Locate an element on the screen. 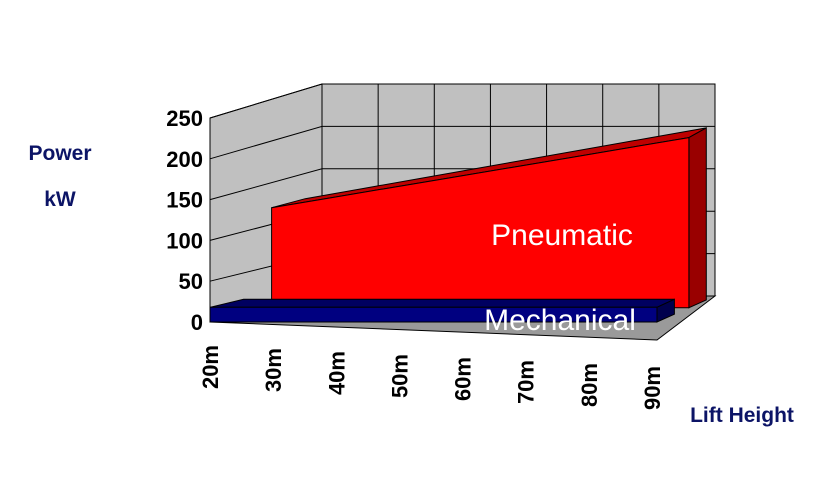 The height and width of the screenshot is (499, 834). x-tick-label: 70m is located at coordinates (526, 382).